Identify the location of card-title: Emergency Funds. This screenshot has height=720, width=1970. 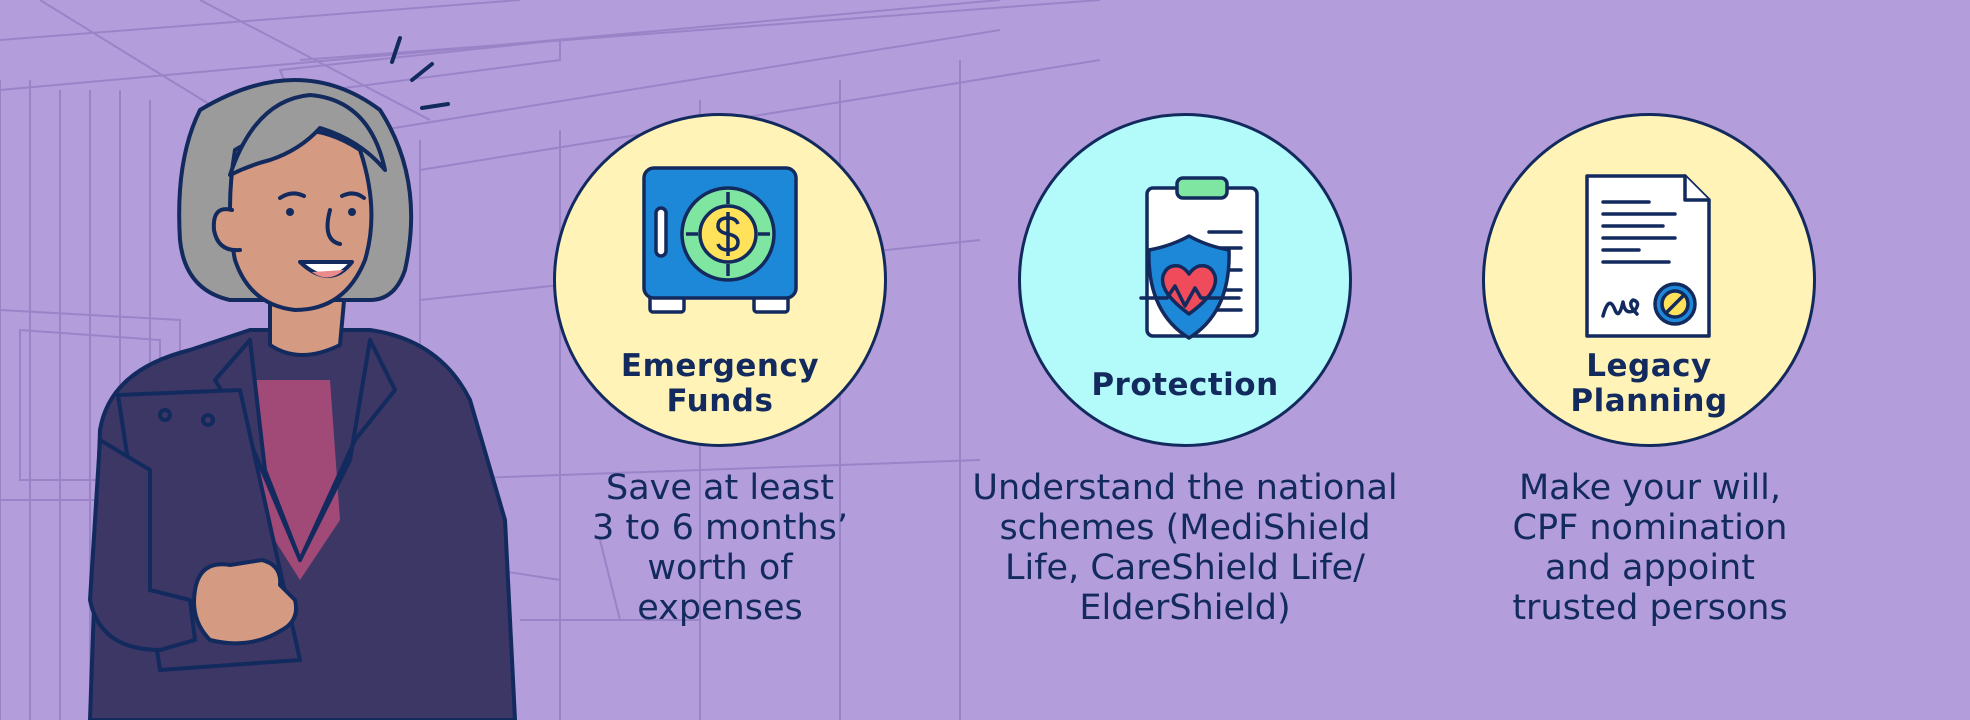
(720, 383).